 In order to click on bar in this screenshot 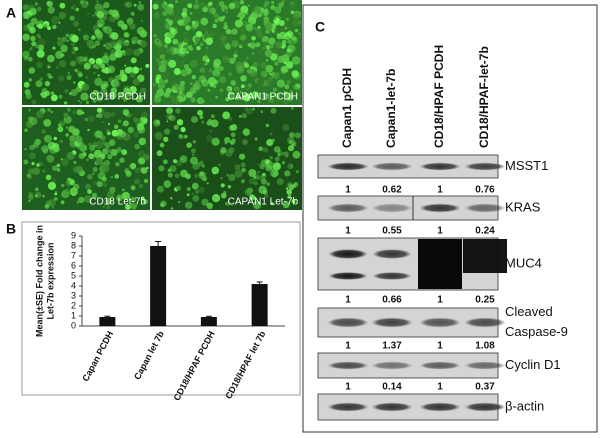, I will do `click(208, 321)`.